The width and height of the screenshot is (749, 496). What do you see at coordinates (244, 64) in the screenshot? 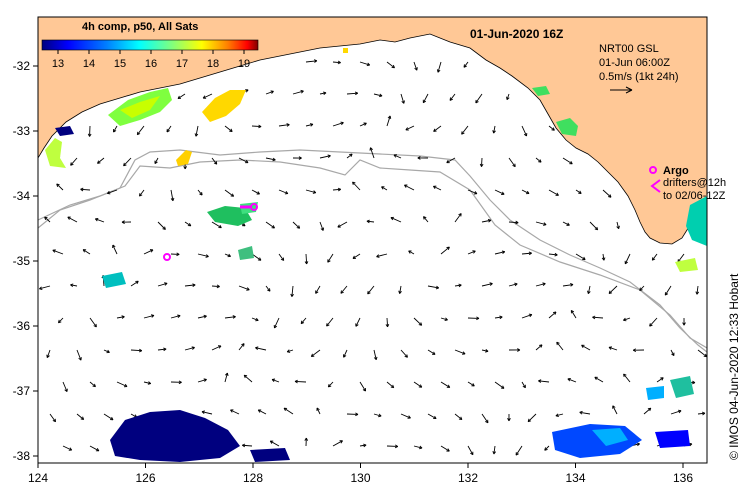
I see `legend-tick-label: 19` at bounding box center [244, 64].